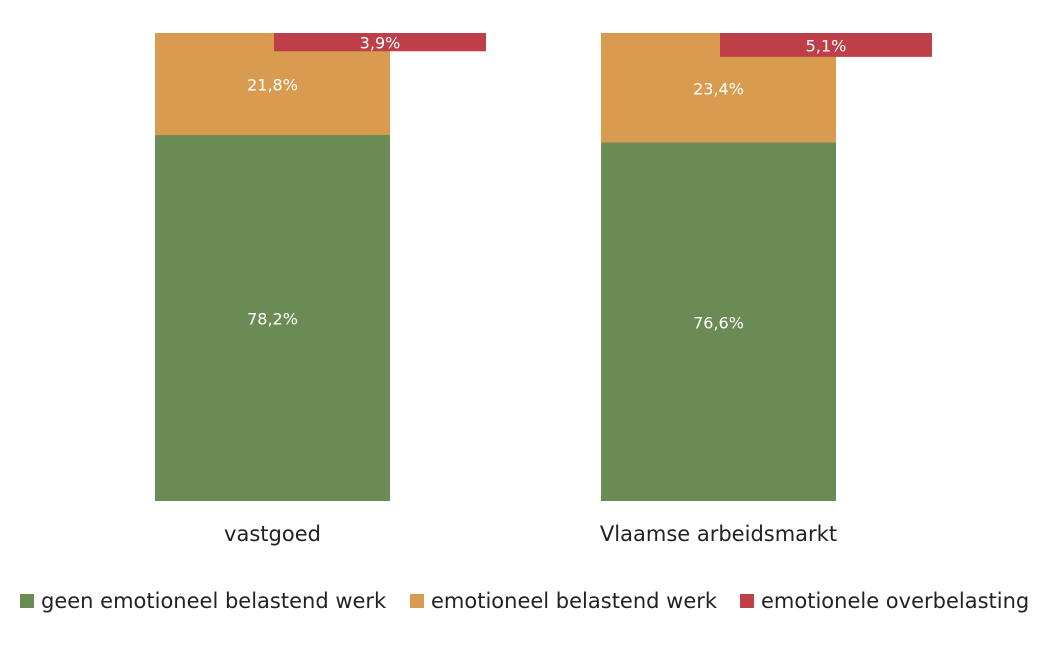 This screenshot has width=1053, height=647. Describe the element at coordinates (895, 601) in the screenshot. I see `legend-label: emotionele overbelasting` at that location.